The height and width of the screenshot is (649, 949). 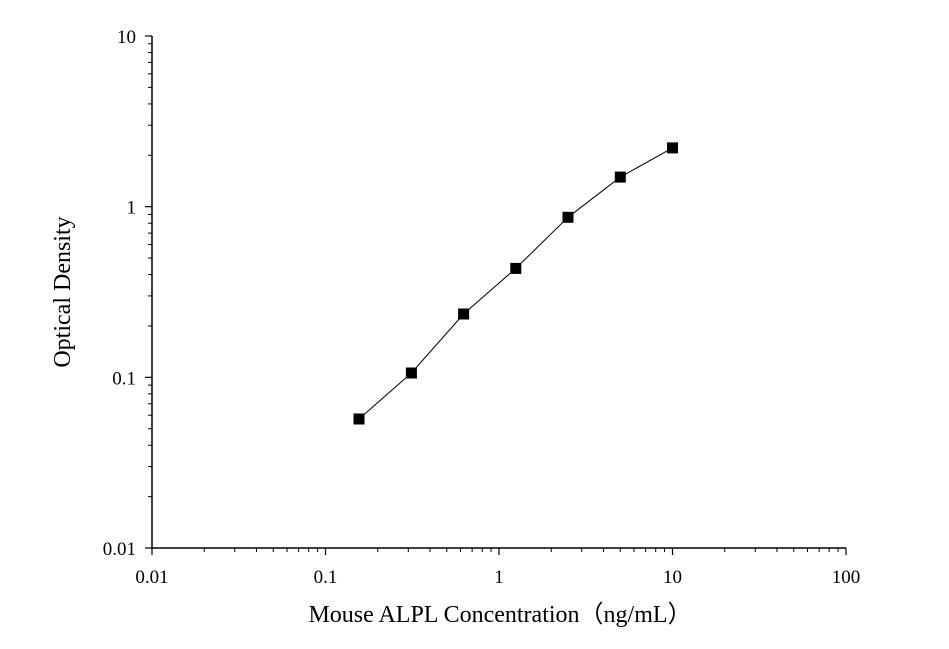 What do you see at coordinates (515, 283) in the screenshot?
I see `series-markers` at bounding box center [515, 283].